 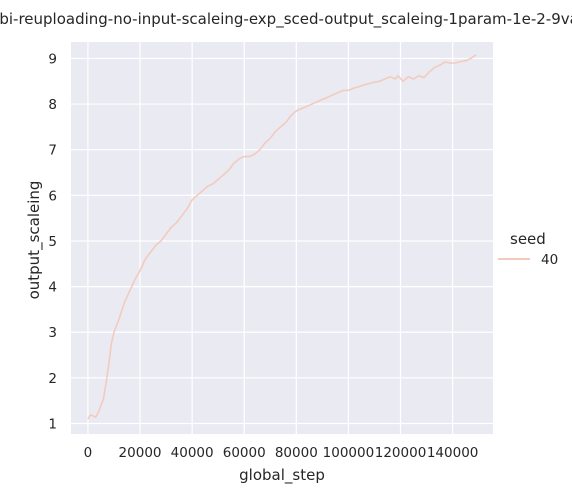 What do you see at coordinates (52, 105) in the screenshot?
I see `y-tick-label: 8` at bounding box center [52, 105].